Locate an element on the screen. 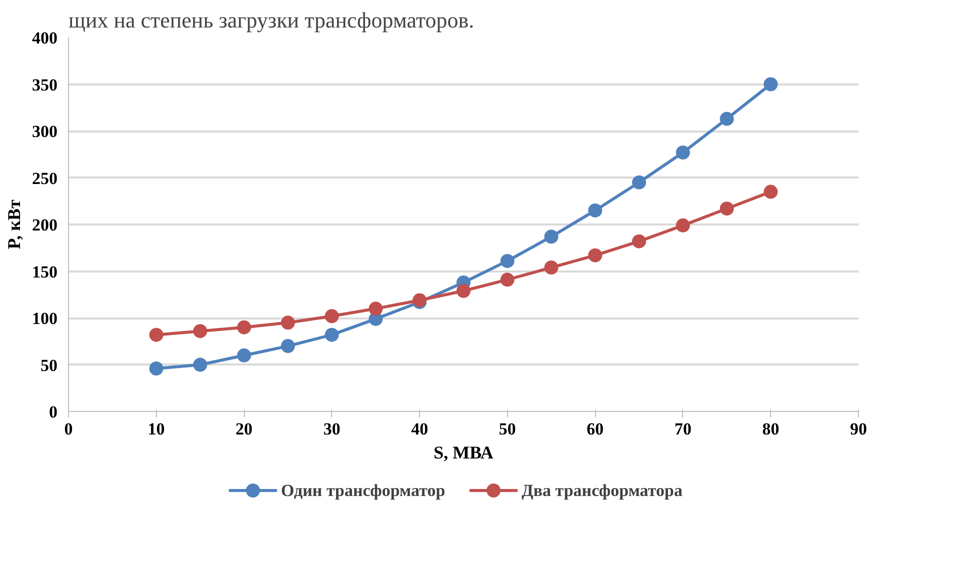 The height and width of the screenshot is (580, 958). x-tick-label: 40 is located at coordinates (419, 429).